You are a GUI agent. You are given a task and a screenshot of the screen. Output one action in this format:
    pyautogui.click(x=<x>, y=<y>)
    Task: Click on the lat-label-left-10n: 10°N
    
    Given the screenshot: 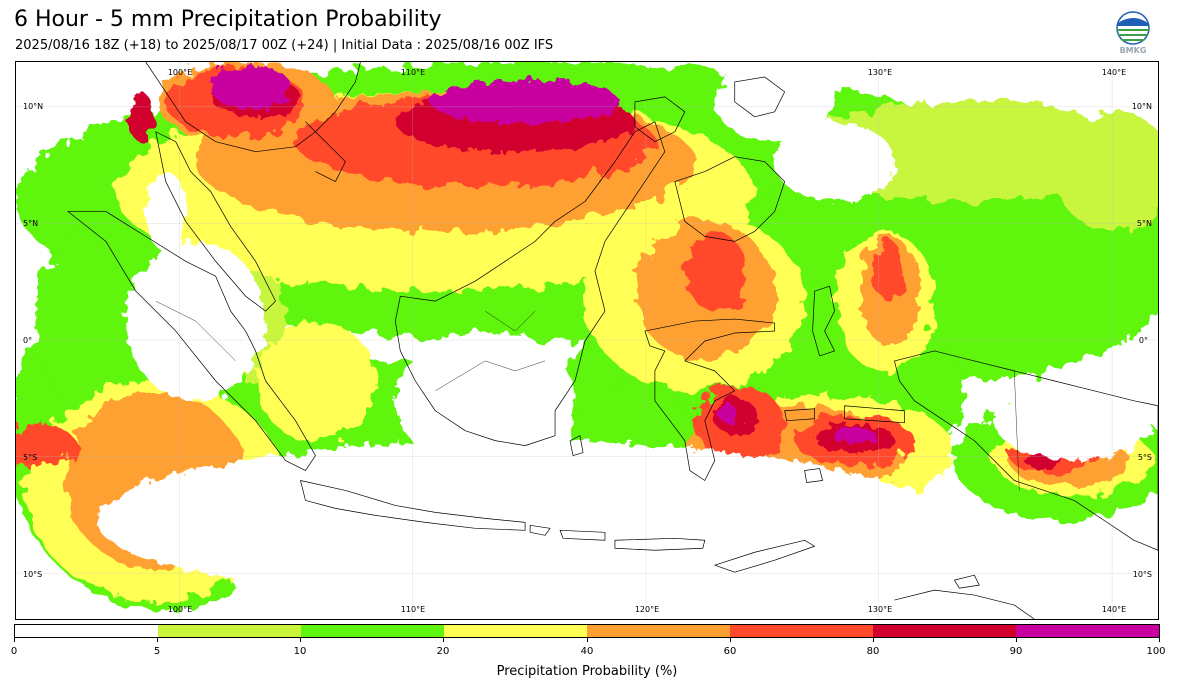 What is the action you would take?
    pyautogui.click(x=33, y=106)
    